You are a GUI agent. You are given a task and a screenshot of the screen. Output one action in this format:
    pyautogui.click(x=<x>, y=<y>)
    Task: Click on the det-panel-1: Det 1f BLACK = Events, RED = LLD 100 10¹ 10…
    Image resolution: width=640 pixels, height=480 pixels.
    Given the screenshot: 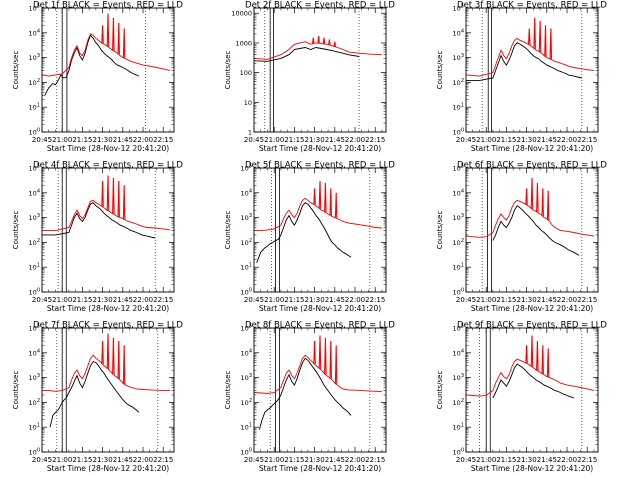 What is the action you would take?
    pyautogui.click(x=97, y=77)
    